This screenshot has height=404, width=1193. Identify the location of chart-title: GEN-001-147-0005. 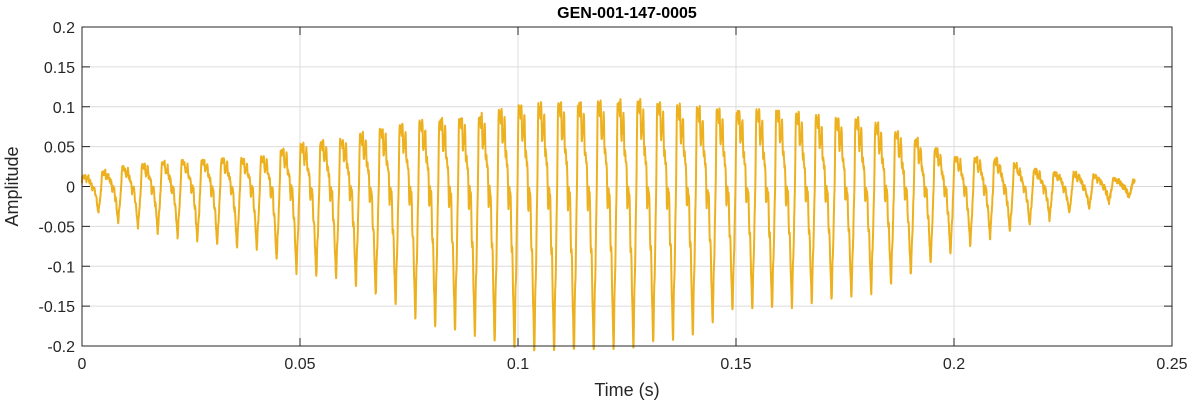
(627, 13).